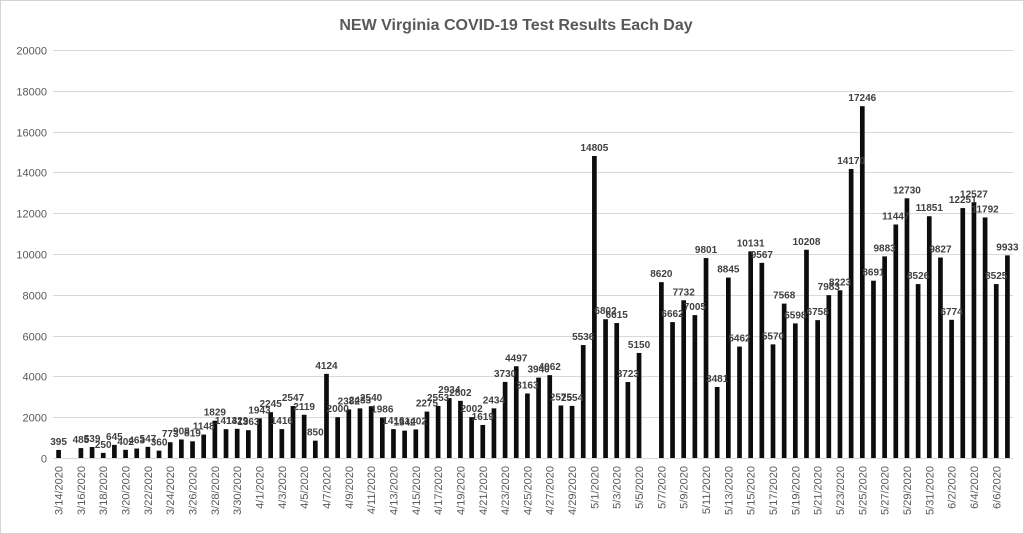 The width and height of the screenshot is (1024, 534). What do you see at coordinates (261, 487) in the screenshot?
I see `x-tick-label: 4/1/2020` at bounding box center [261, 487].